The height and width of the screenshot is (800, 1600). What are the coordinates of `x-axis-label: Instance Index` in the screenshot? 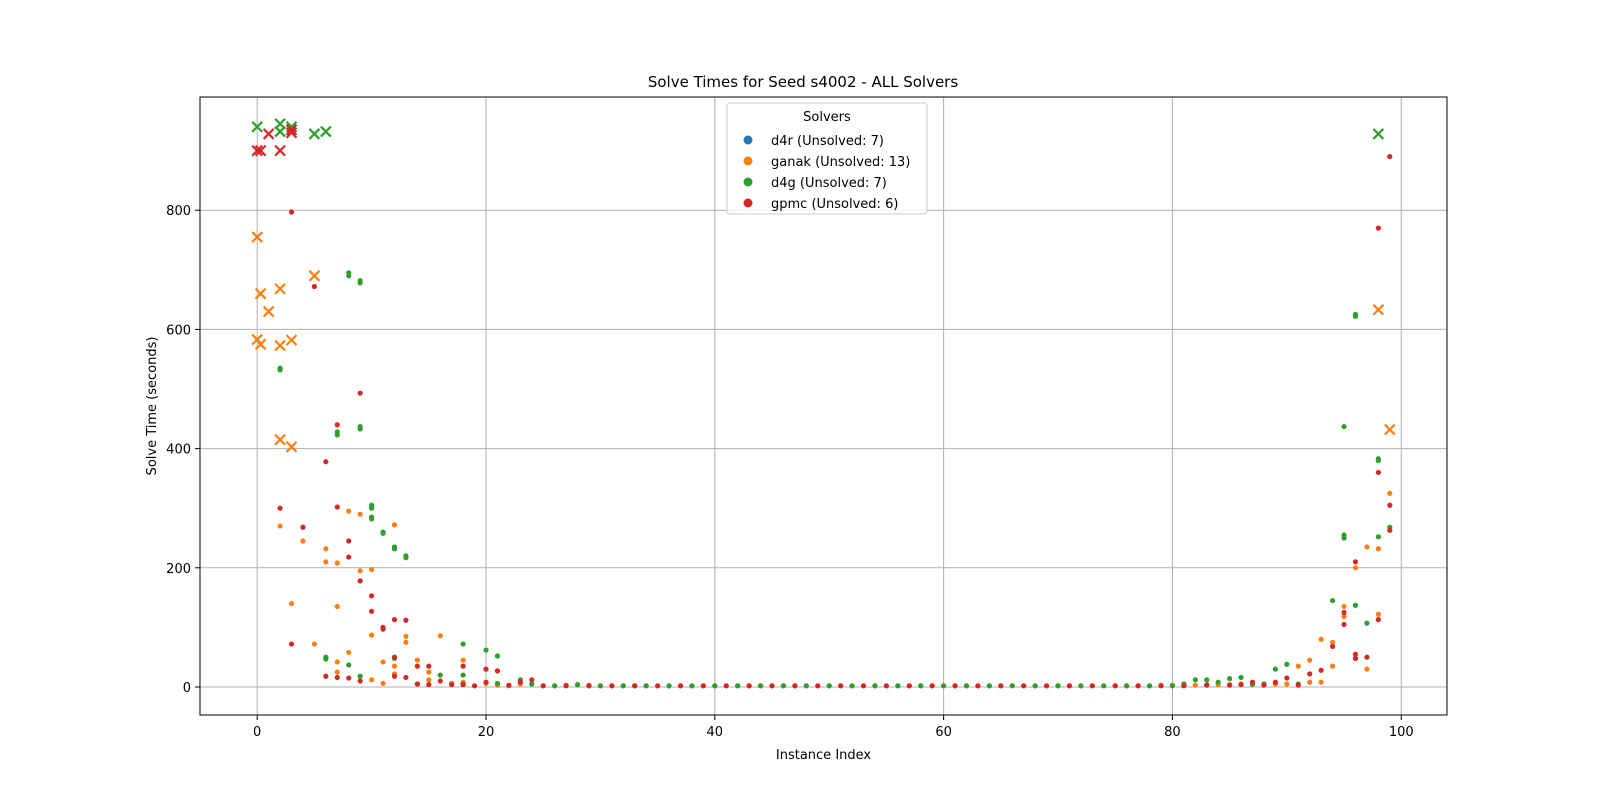 It's located at (824, 755).